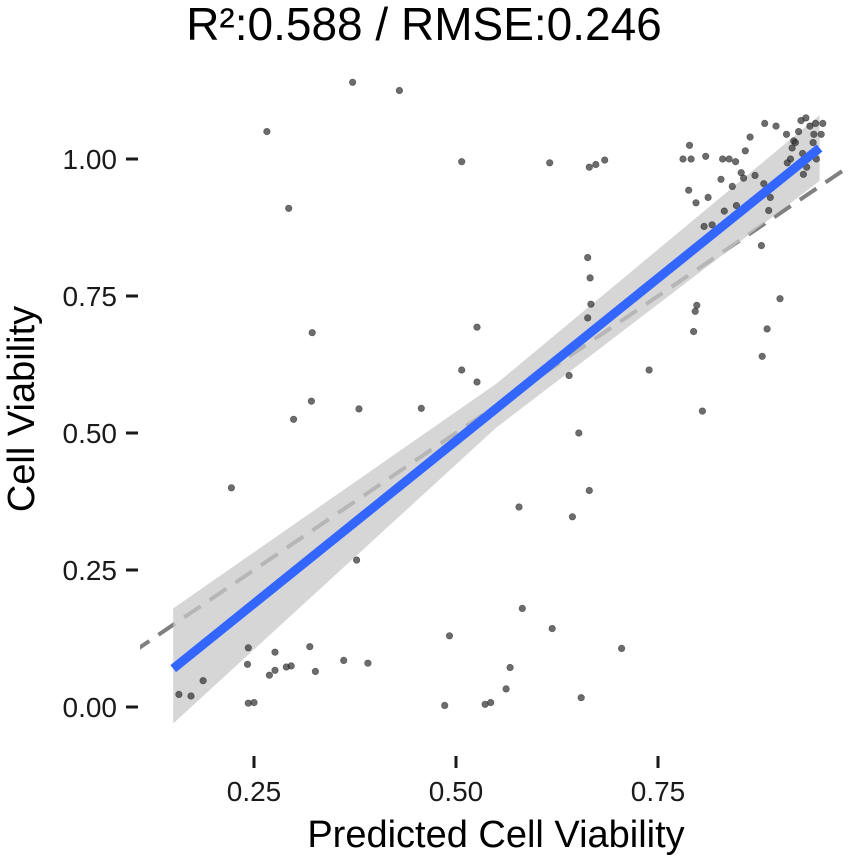 Image resolution: width=848 pixels, height=856 pixels. I want to click on y-tick-label: 0.00, so click(90, 707).